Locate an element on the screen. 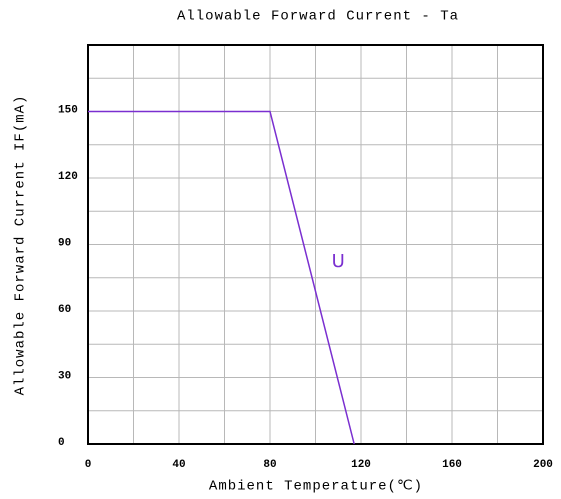 Image resolution: width=561 pixels, height=499 pixels. annotation: U is located at coordinates (338, 261).